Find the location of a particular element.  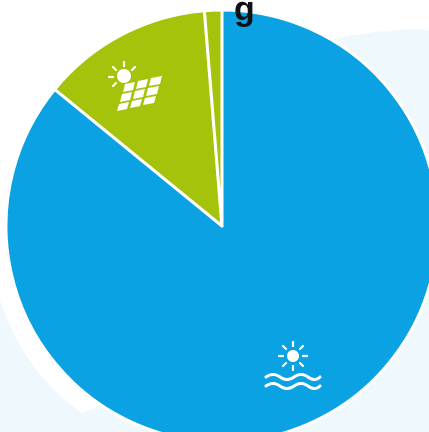

chart-title: g is located at coordinates (244, 14).